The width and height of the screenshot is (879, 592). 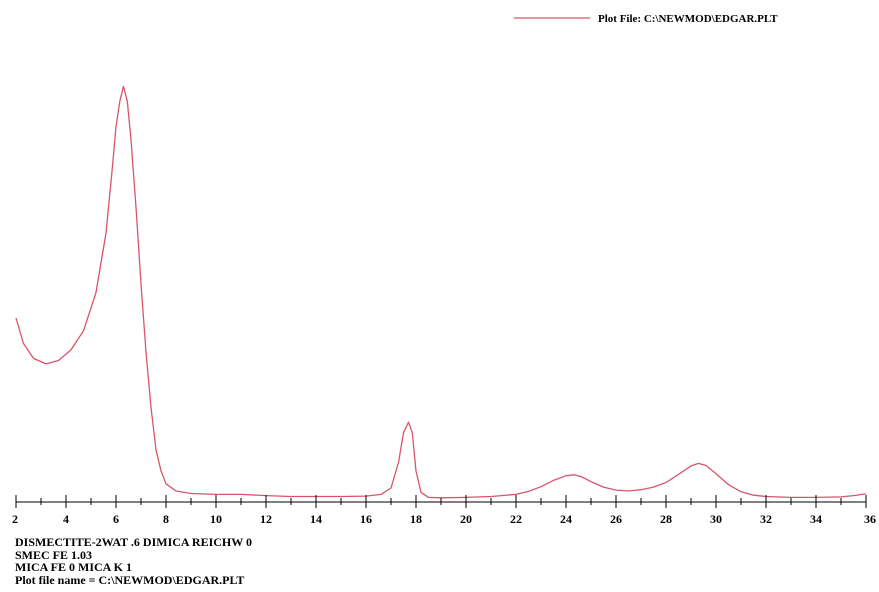 I want to click on x-axis: 2 4 6 8 10 12 14 16 18 20 22 24 26 28 30 32 34 36, so click(x=444, y=510).